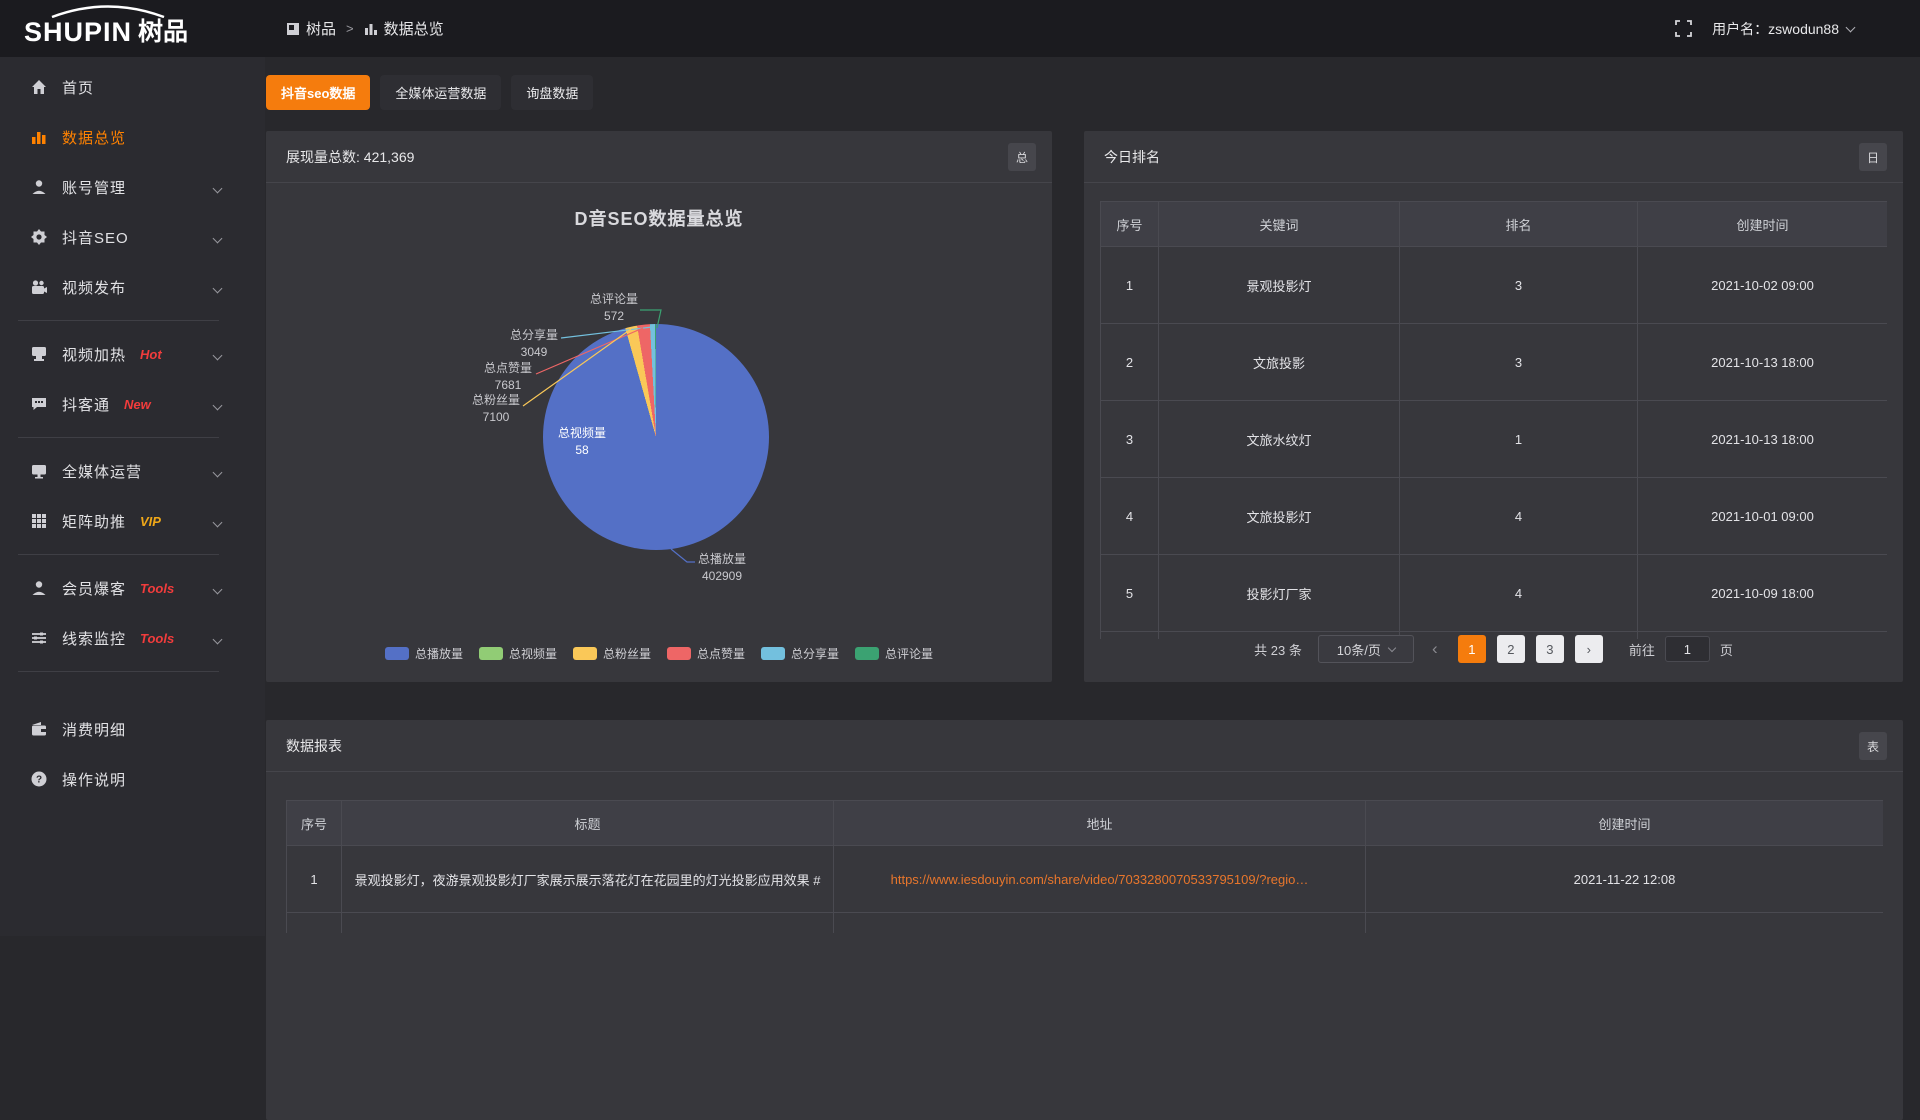 This screenshot has width=1920, height=1120. What do you see at coordinates (150, 521) in the screenshot?
I see `vip-badge: VIP` at bounding box center [150, 521].